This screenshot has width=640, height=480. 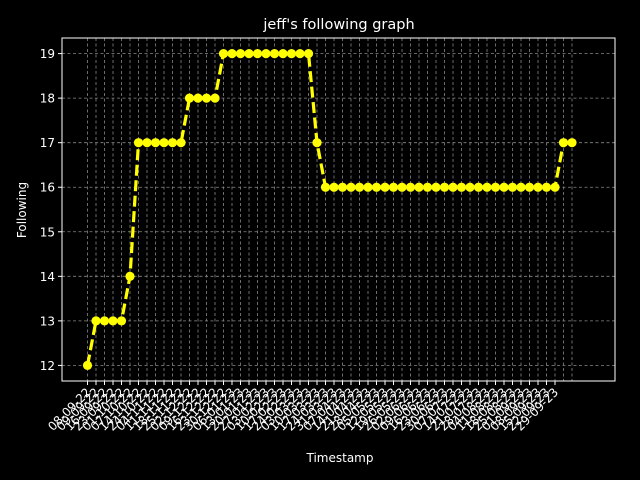 I want to click on y-tick-label: 17, so click(x=47, y=143).